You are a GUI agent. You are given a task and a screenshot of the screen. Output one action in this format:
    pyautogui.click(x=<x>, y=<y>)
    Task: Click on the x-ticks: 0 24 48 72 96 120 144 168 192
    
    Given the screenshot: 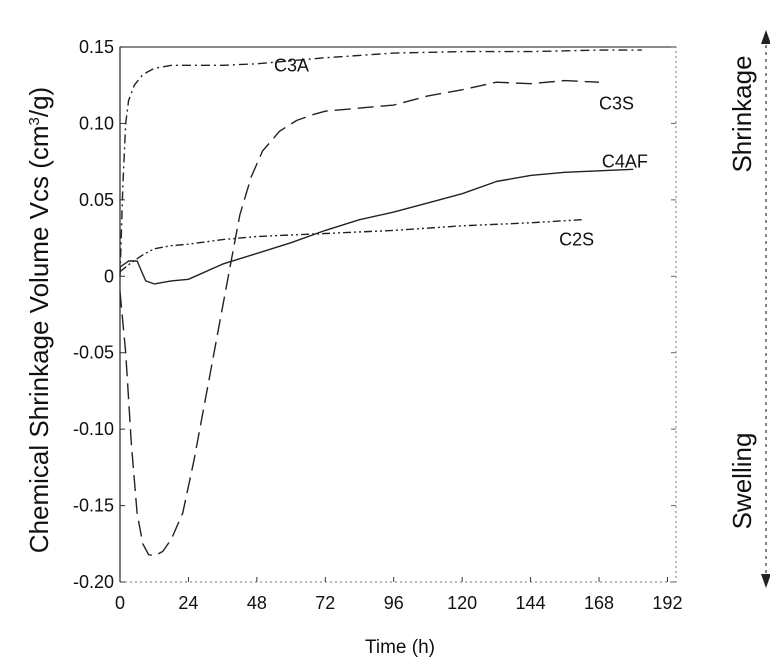 What is the action you would take?
    pyautogui.click(x=398, y=595)
    